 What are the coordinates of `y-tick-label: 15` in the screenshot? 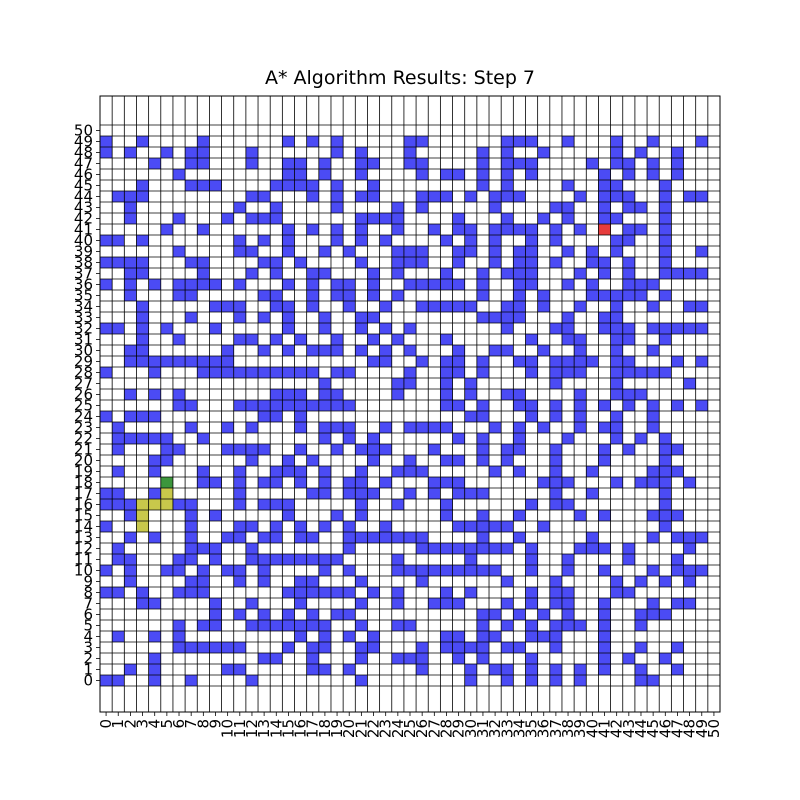 It's located at (83, 516).